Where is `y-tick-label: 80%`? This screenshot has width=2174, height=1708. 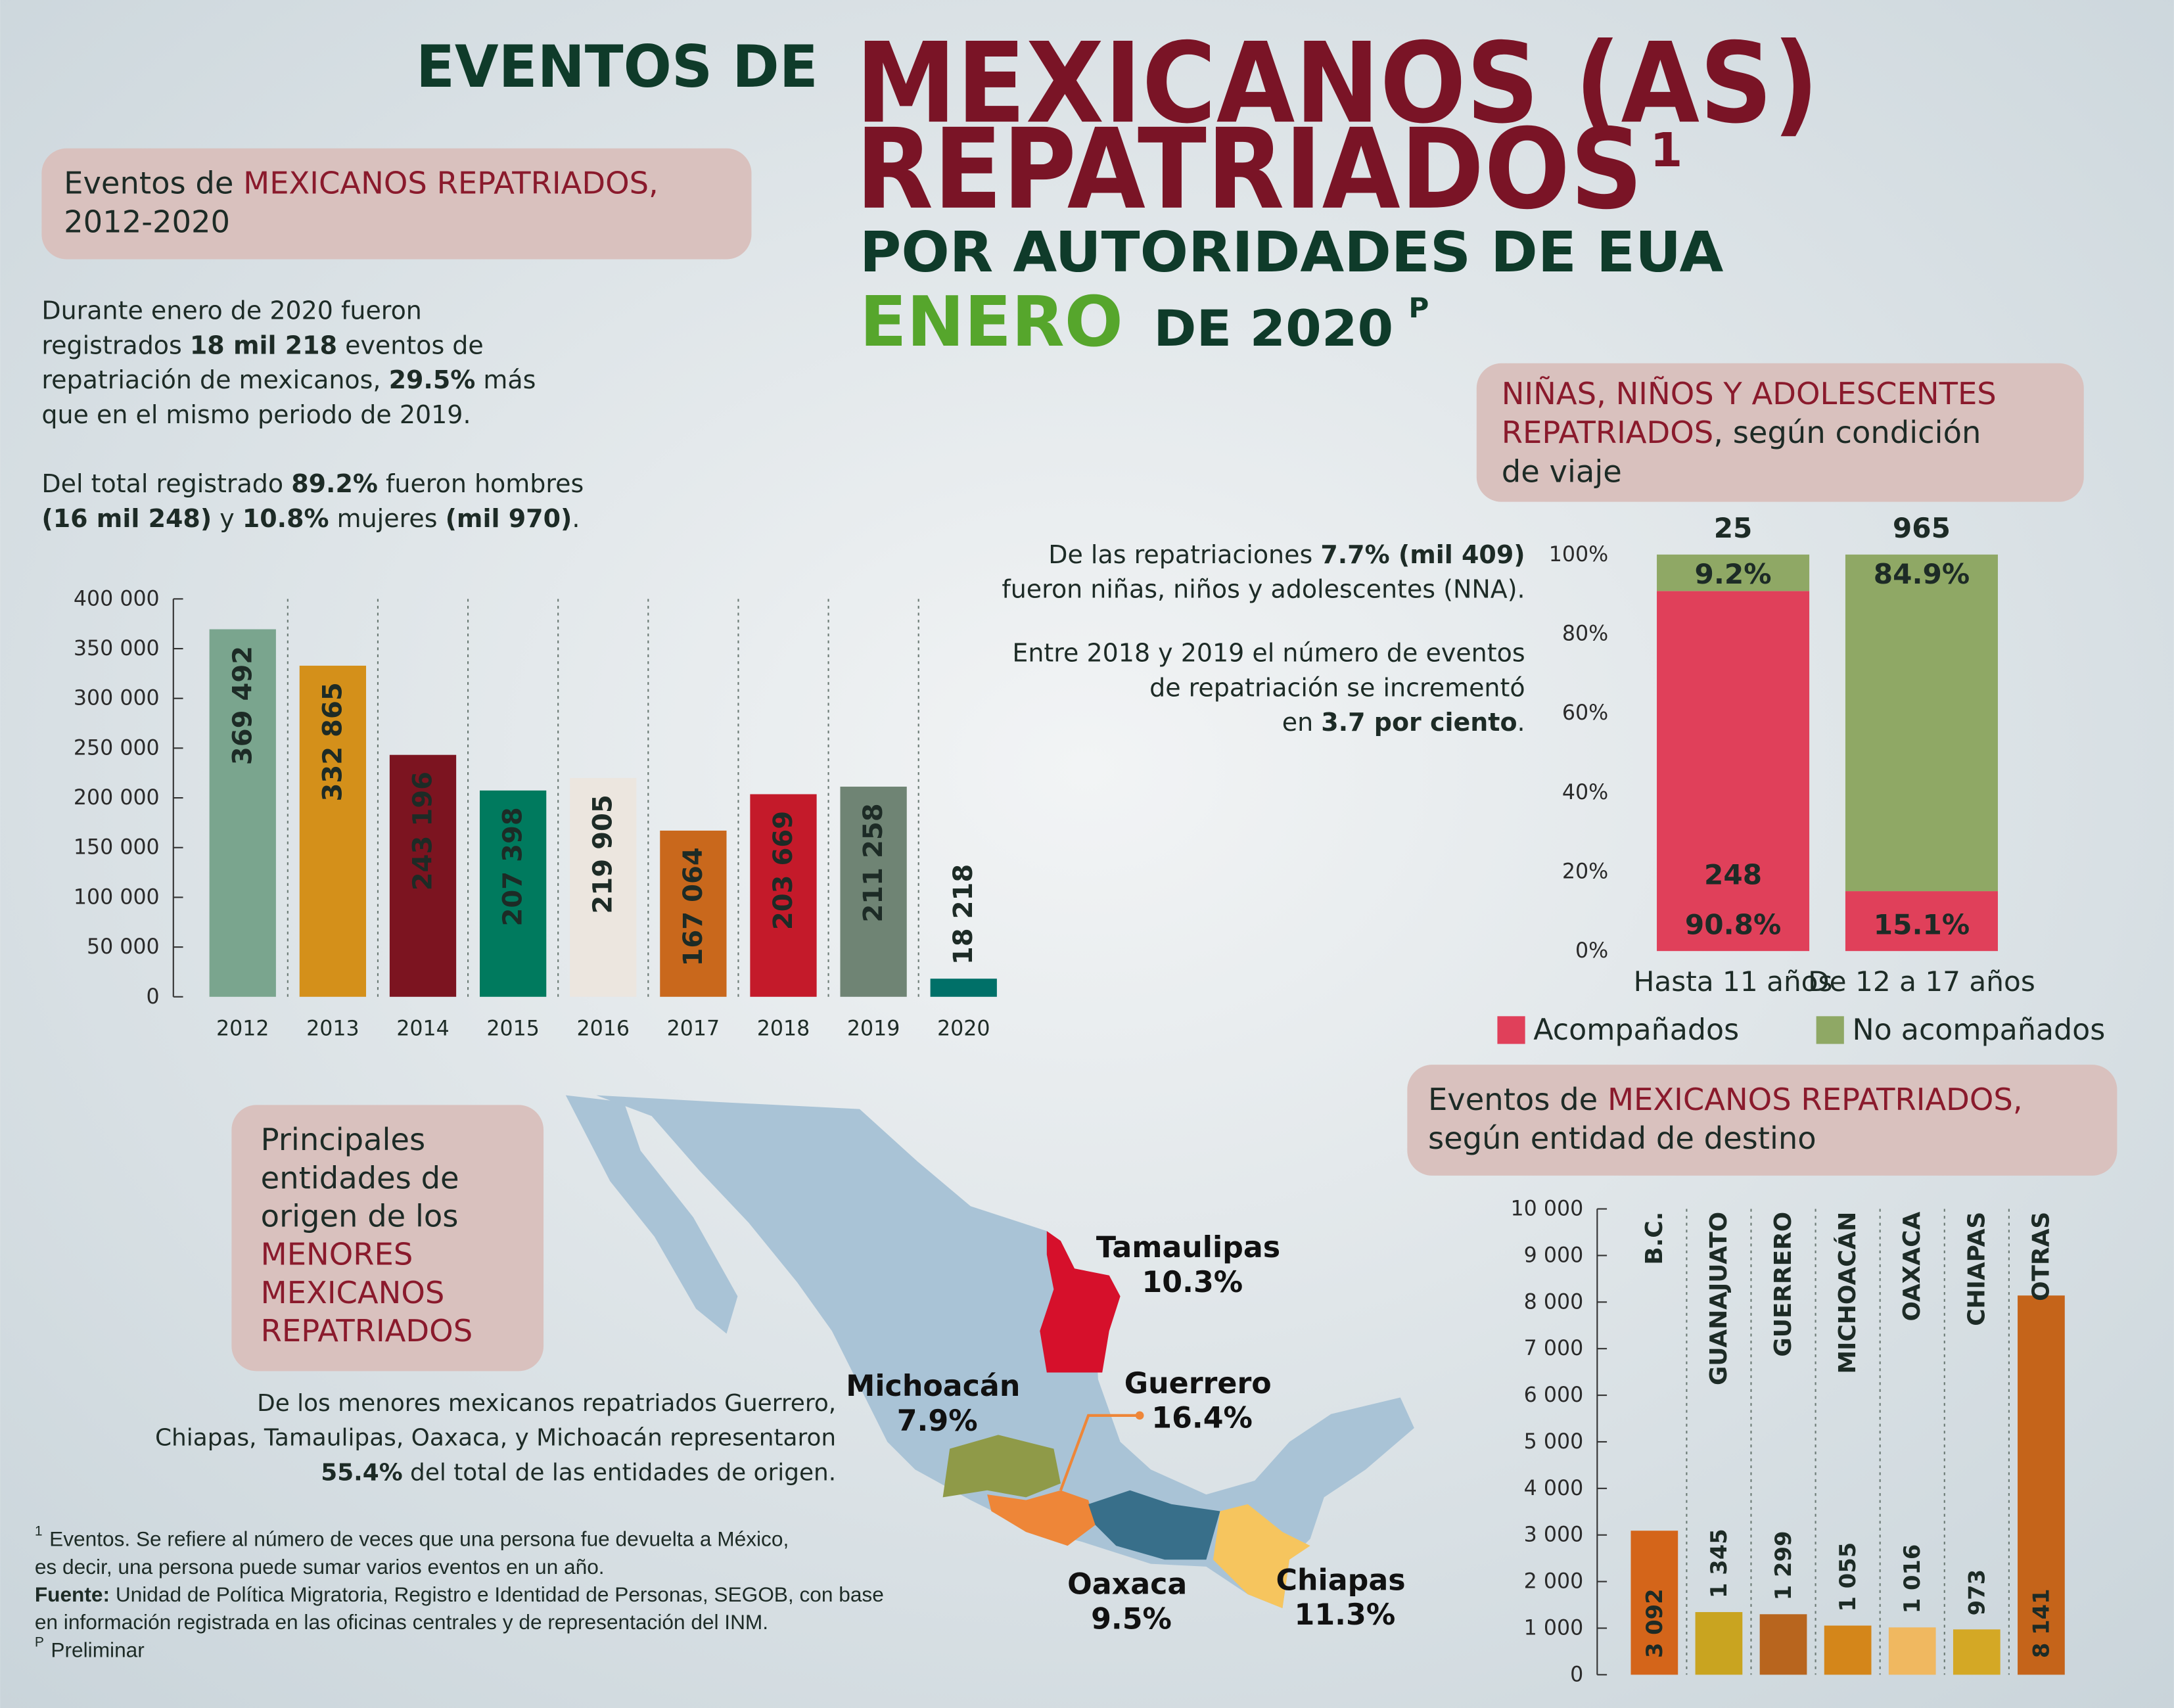 y-tick-label: 80% is located at coordinates (1585, 633).